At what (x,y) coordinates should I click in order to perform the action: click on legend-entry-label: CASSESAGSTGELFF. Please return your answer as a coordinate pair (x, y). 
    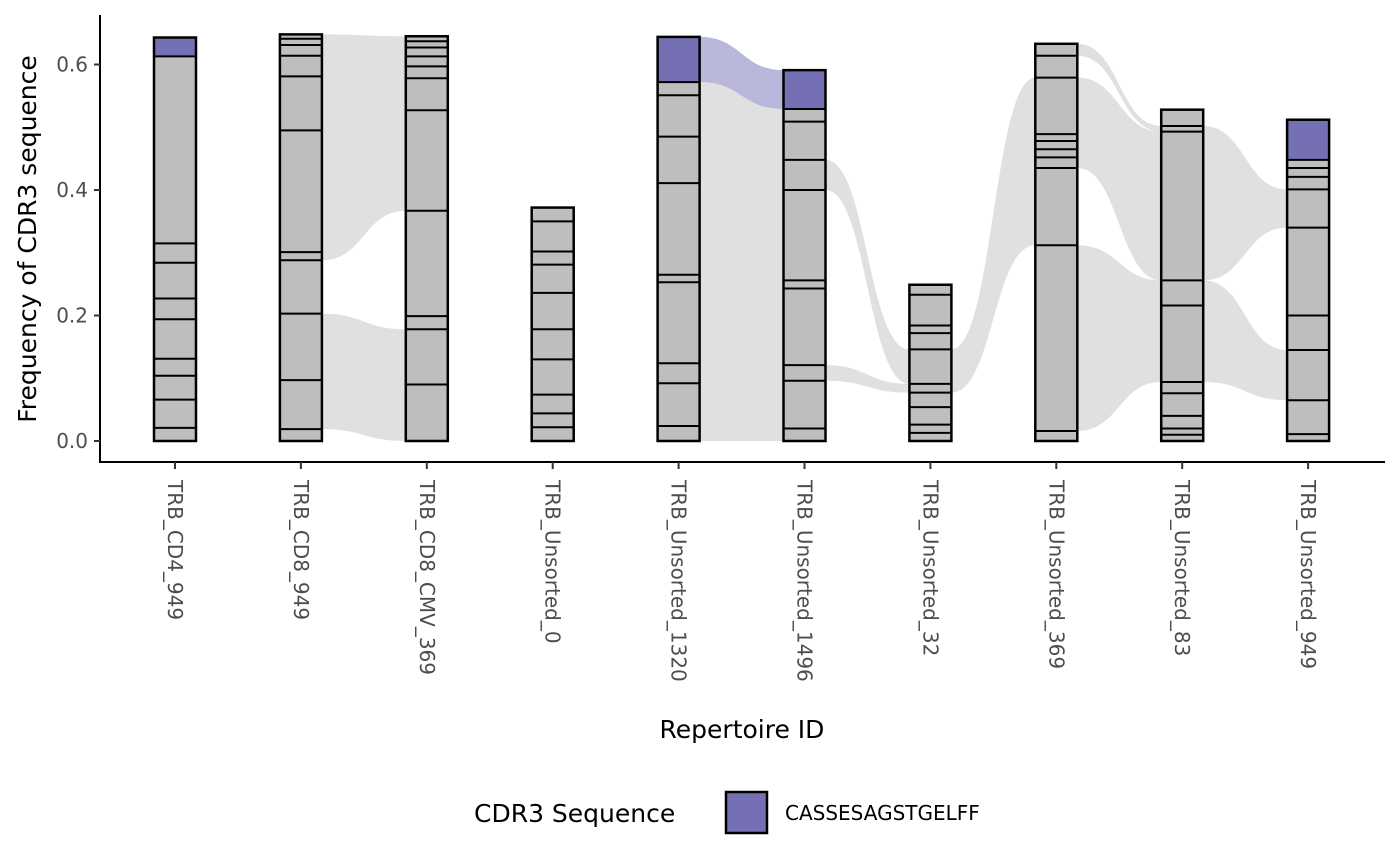
    Looking at the image, I should click on (882, 813).